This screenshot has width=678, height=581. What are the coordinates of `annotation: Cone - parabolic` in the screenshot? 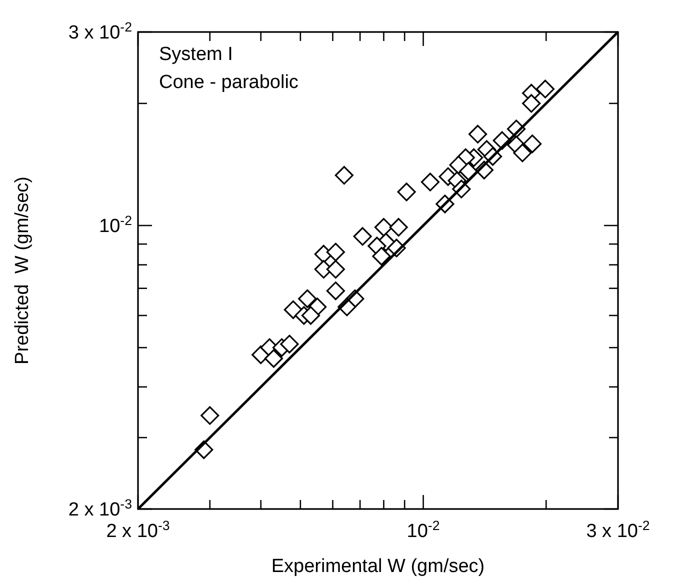 It's located at (228, 82).